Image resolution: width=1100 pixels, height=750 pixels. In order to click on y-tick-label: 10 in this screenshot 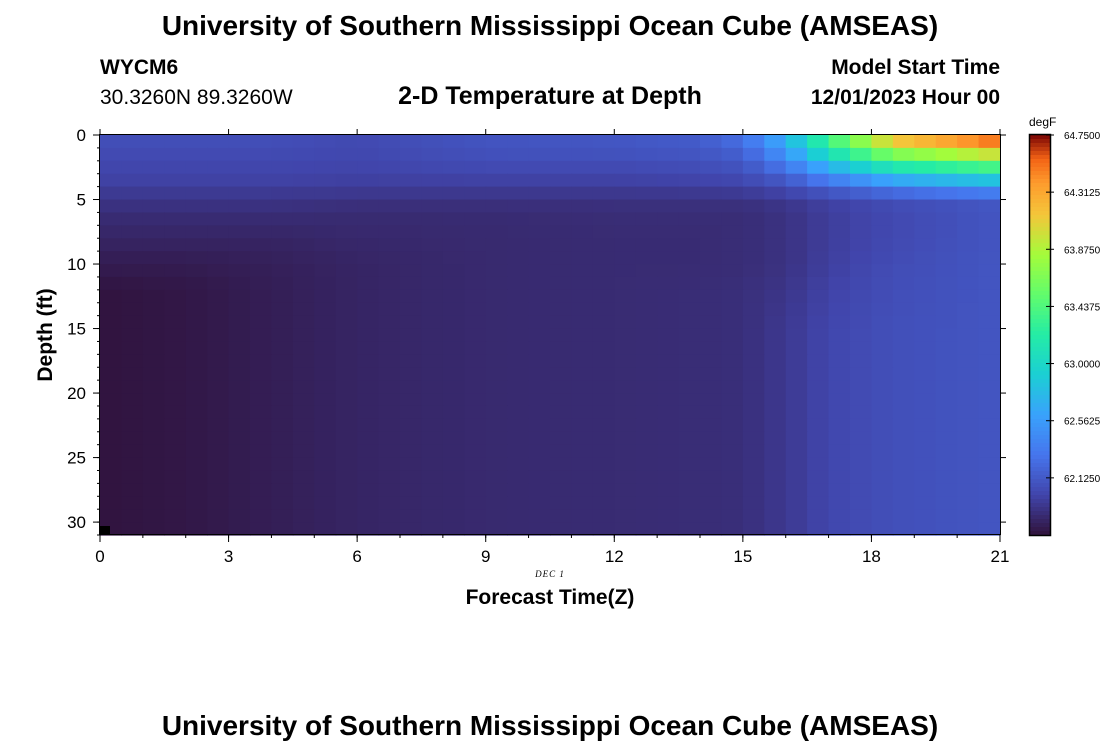, I will do `click(76, 264)`.